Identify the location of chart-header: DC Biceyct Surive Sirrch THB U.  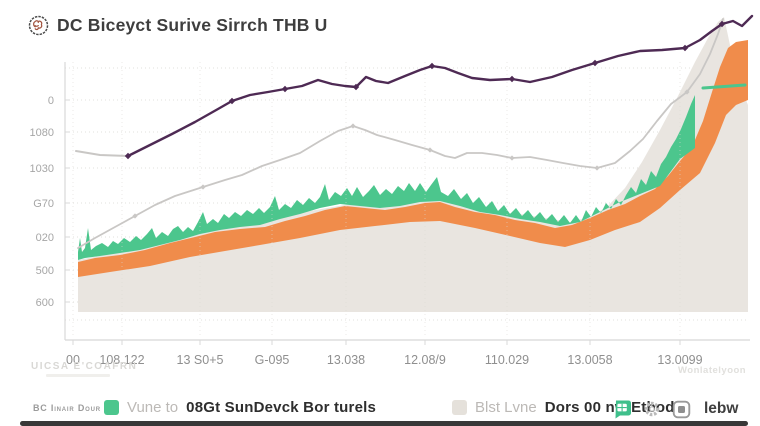
(178, 25).